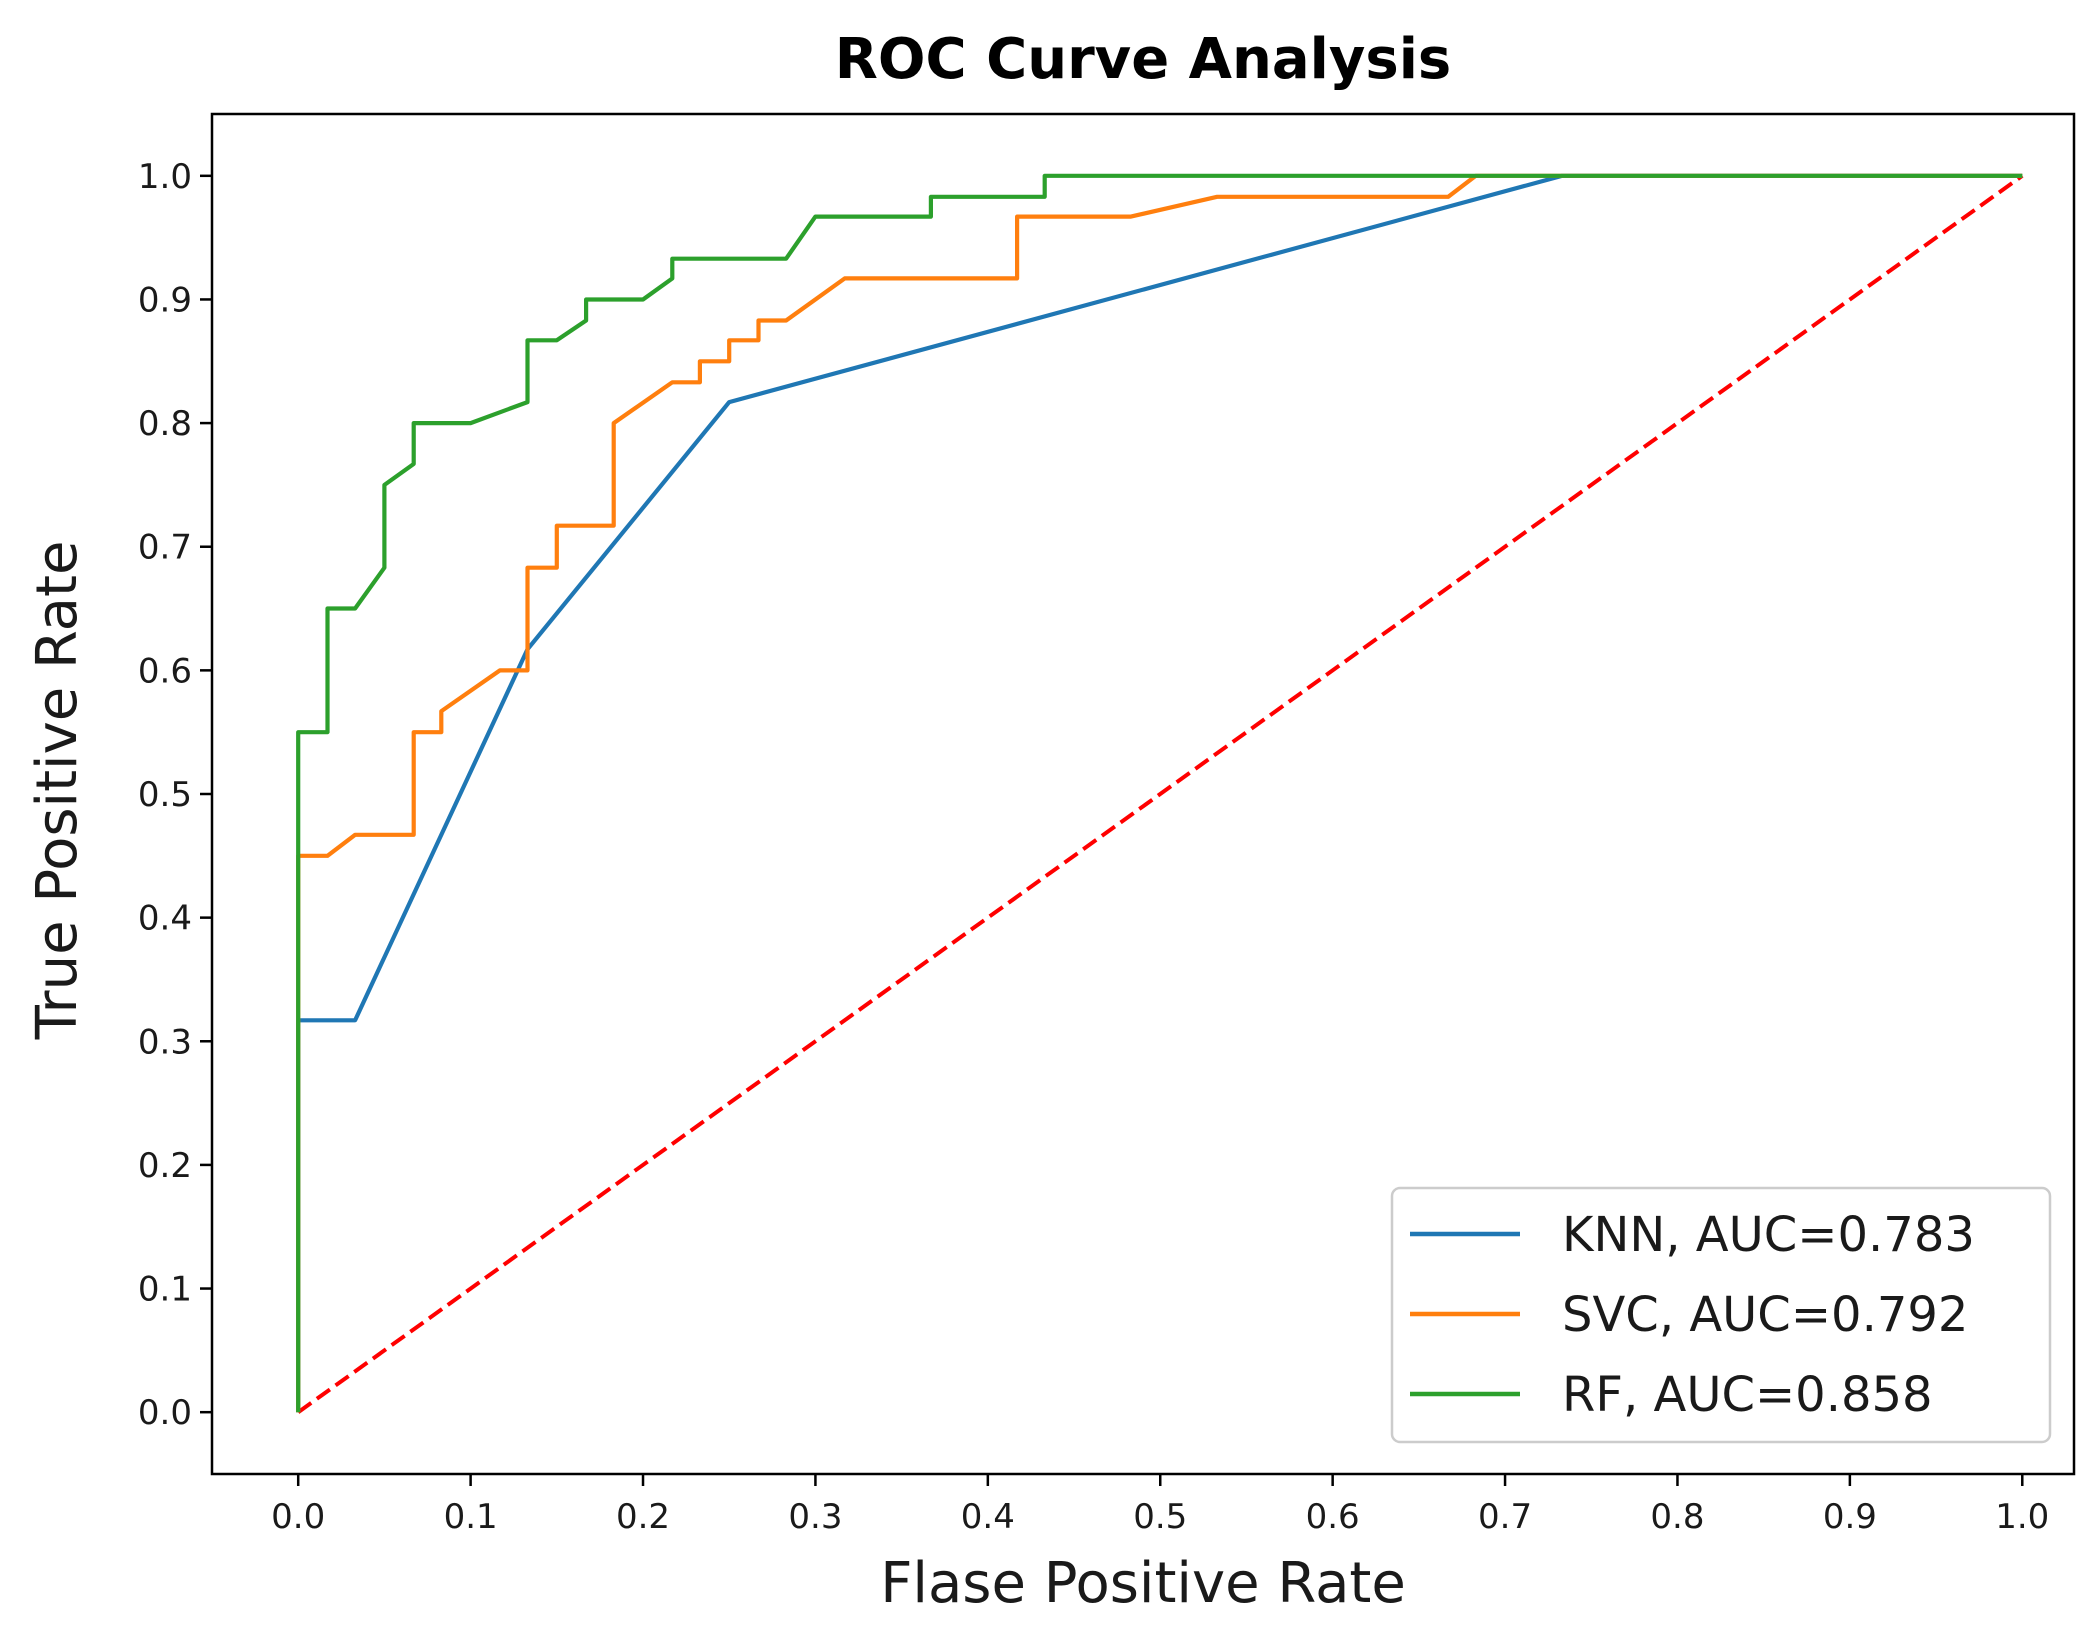  I want to click on legend-label: KNN, AUC=0.783, so click(1768, 1235).